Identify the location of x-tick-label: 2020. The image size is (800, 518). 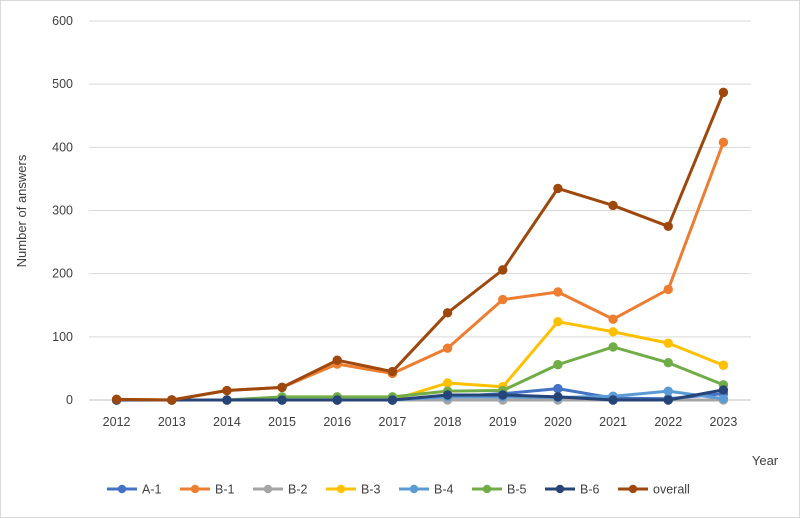
(558, 422).